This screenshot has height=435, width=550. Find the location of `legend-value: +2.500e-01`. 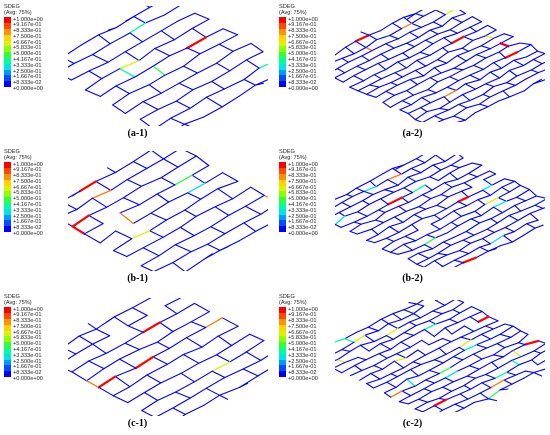

legend-value: +2.500e-01 is located at coordinates (302, 361).